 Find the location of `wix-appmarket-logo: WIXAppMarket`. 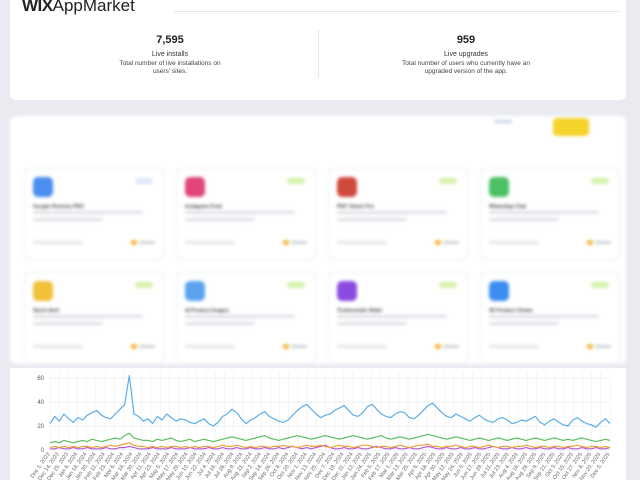

wix-appmarket-logo: WIXAppMarket is located at coordinates (320, 7).